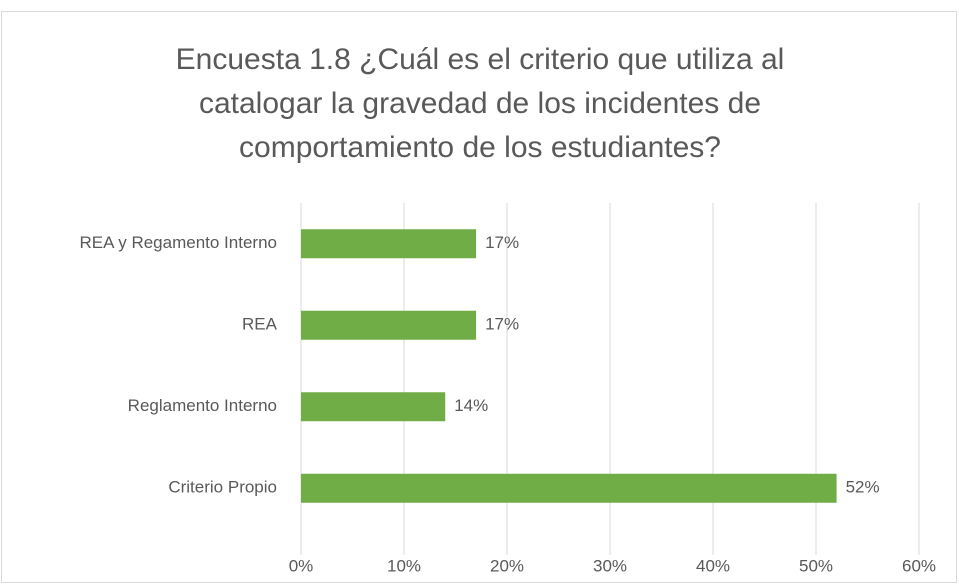  I want to click on y-tick-label: REA y Regamento Interno, so click(178, 242).